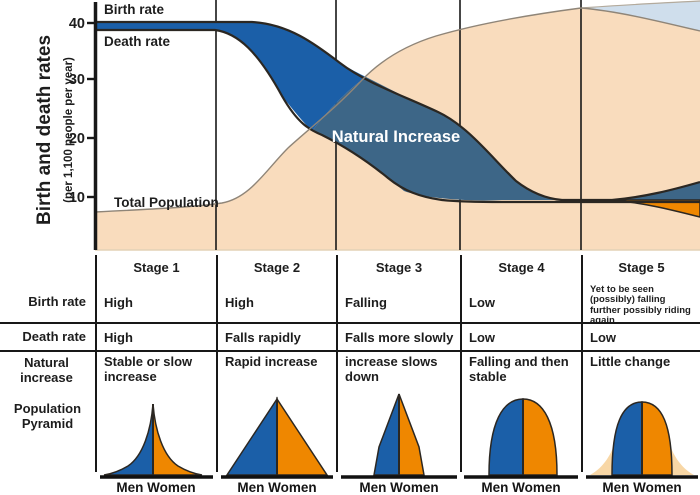 This screenshot has width=700, height=495. I want to click on natural-increase-band-blue, so click(230, 76).